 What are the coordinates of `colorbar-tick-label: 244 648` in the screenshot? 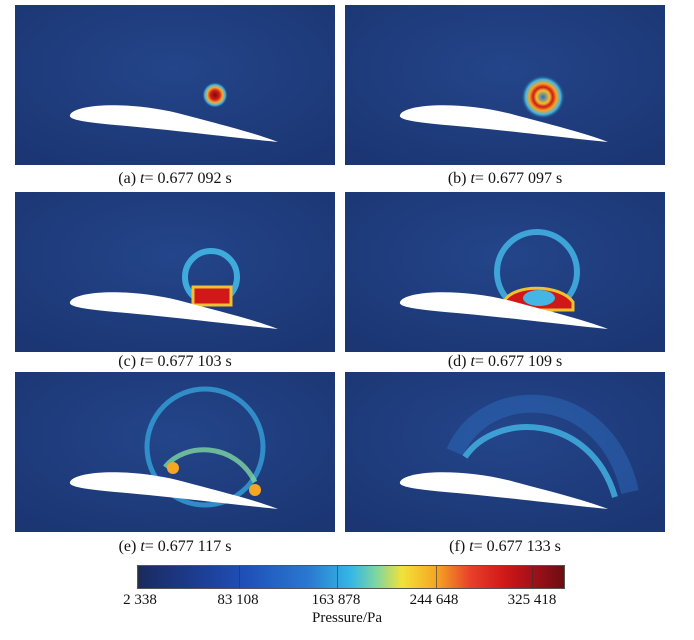 It's located at (434, 600).